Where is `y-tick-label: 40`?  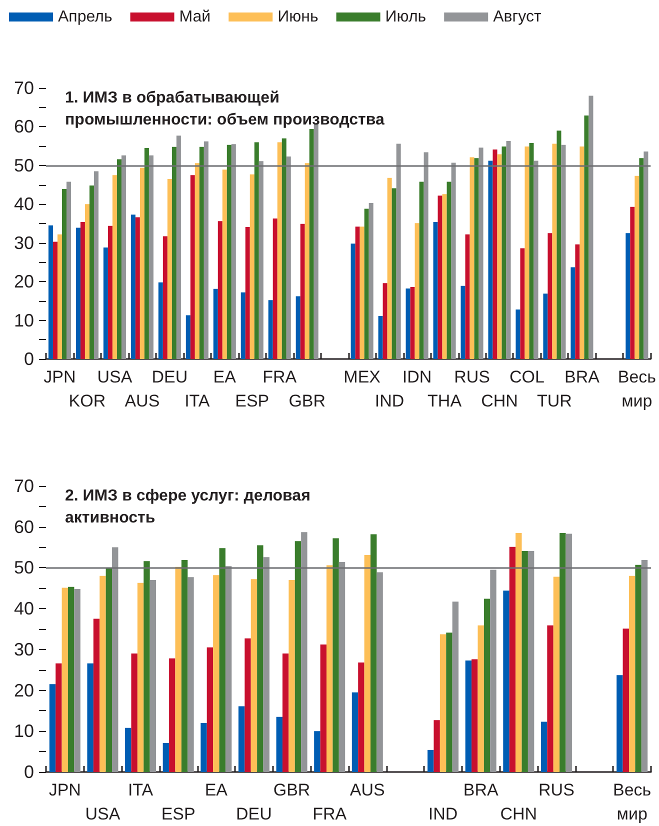
y-tick-label: 40 is located at coordinates (24, 608).